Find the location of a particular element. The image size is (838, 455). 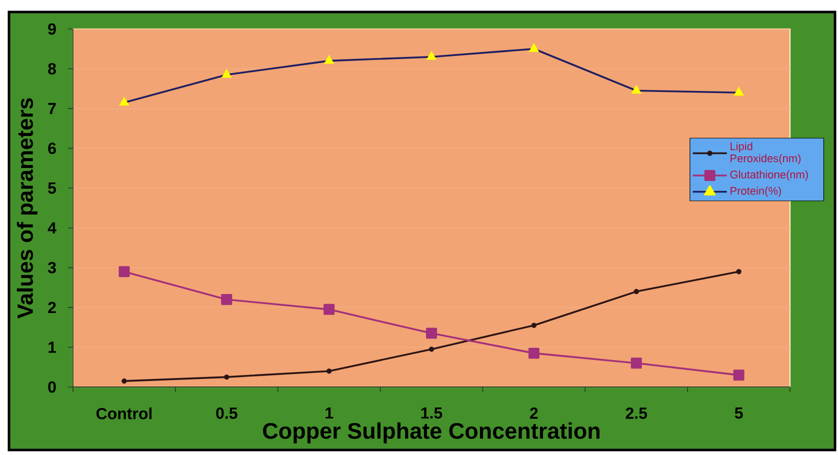

x-tick-label: 1.5 is located at coordinates (431, 413).